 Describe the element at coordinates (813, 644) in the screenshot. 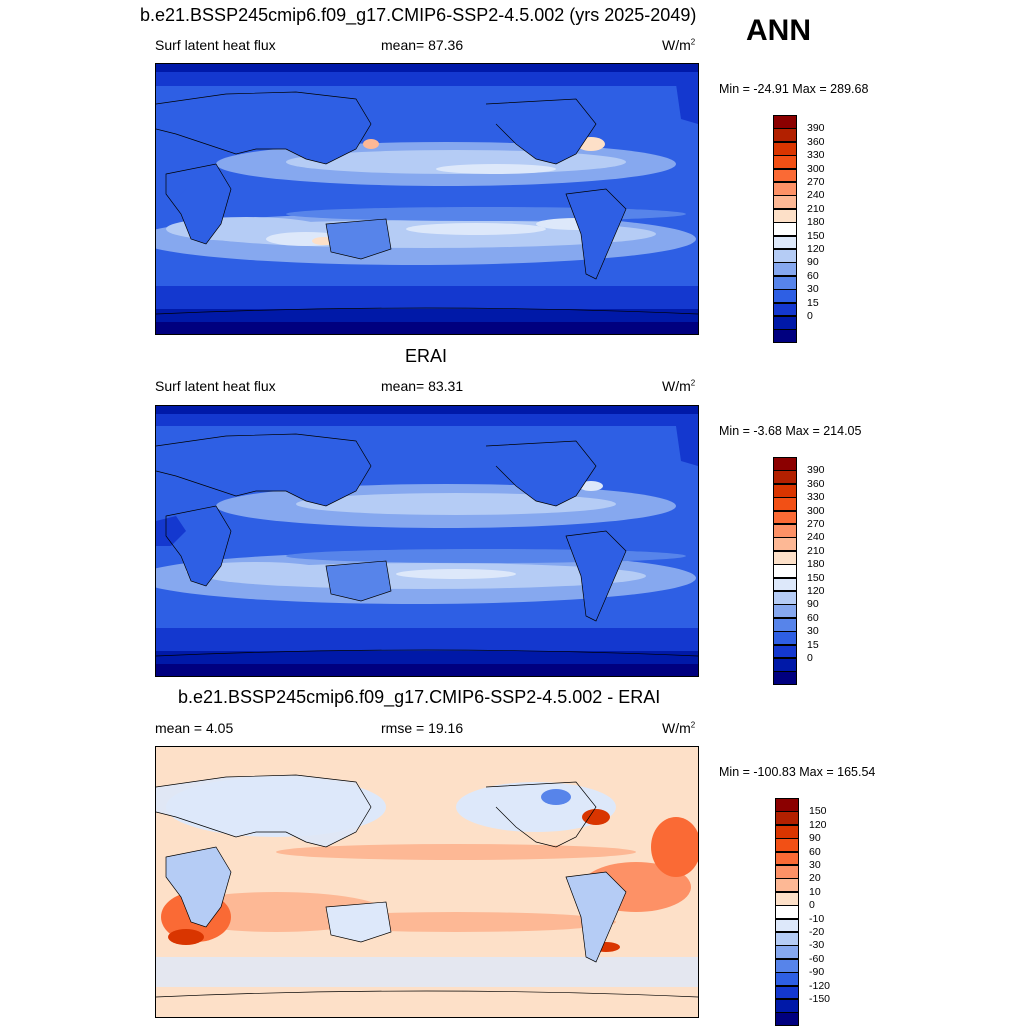

I see `colorbar-tick-label: 15` at that location.